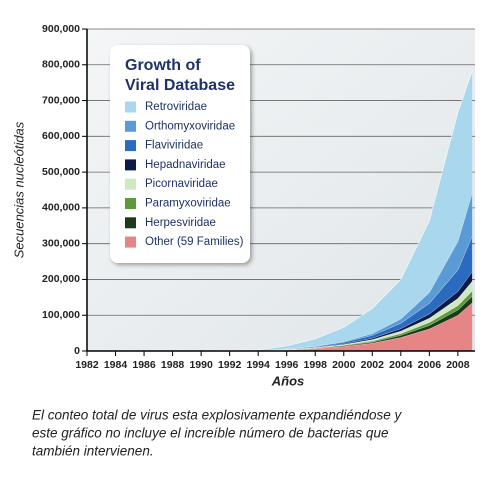 The height and width of the screenshot is (495, 500). I want to click on x-tick-label: 2004, so click(401, 365).